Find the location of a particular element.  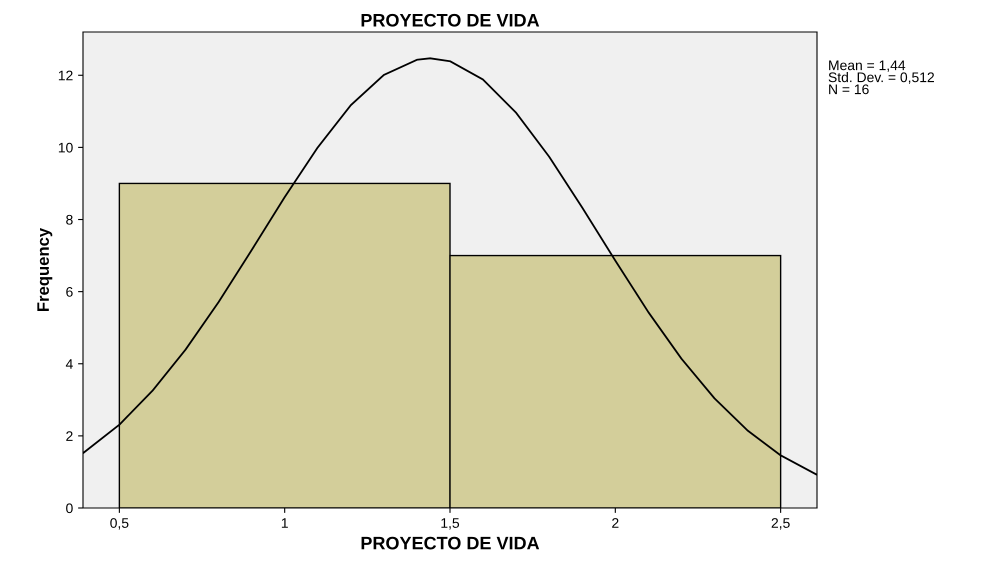

y-tick-label: 10 is located at coordinates (65, 147).